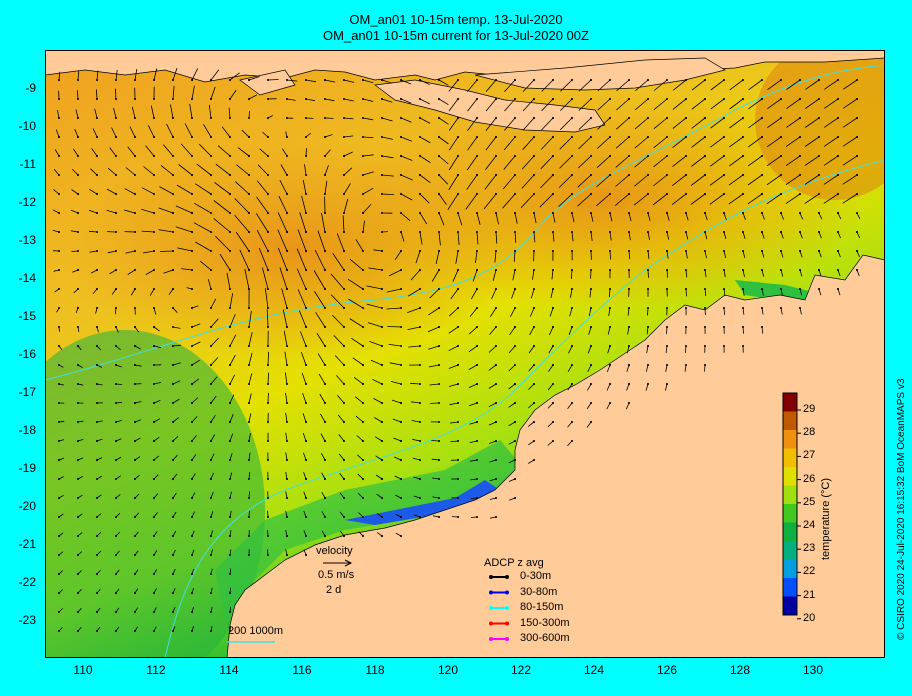 This screenshot has width=912, height=696. I want to click on latitude-tick-label: -21, so click(27, 544).